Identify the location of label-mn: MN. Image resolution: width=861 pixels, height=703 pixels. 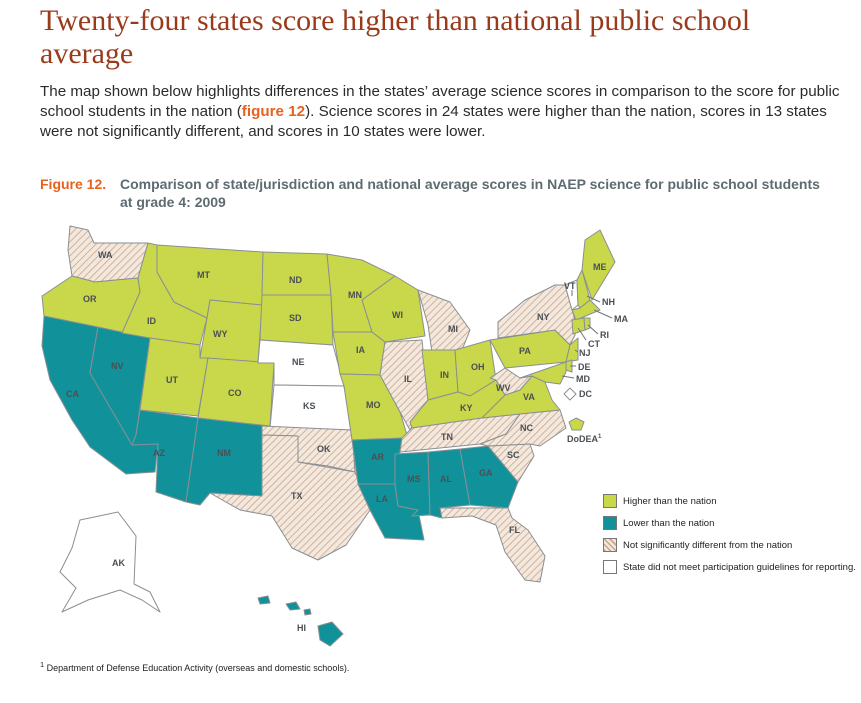
(355, 295).